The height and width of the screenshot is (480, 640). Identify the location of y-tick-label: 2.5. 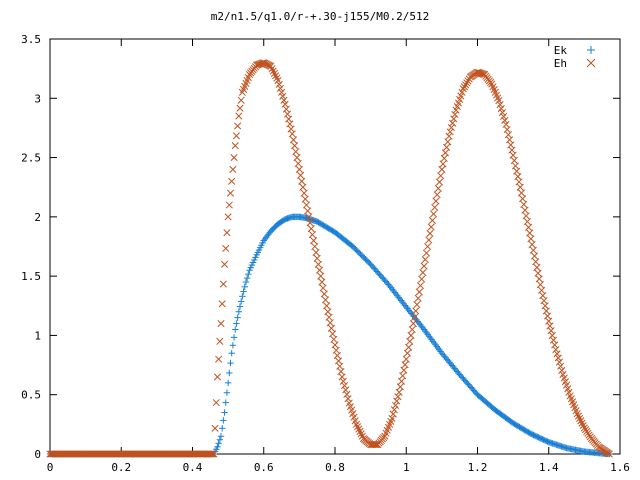
(31, 158).